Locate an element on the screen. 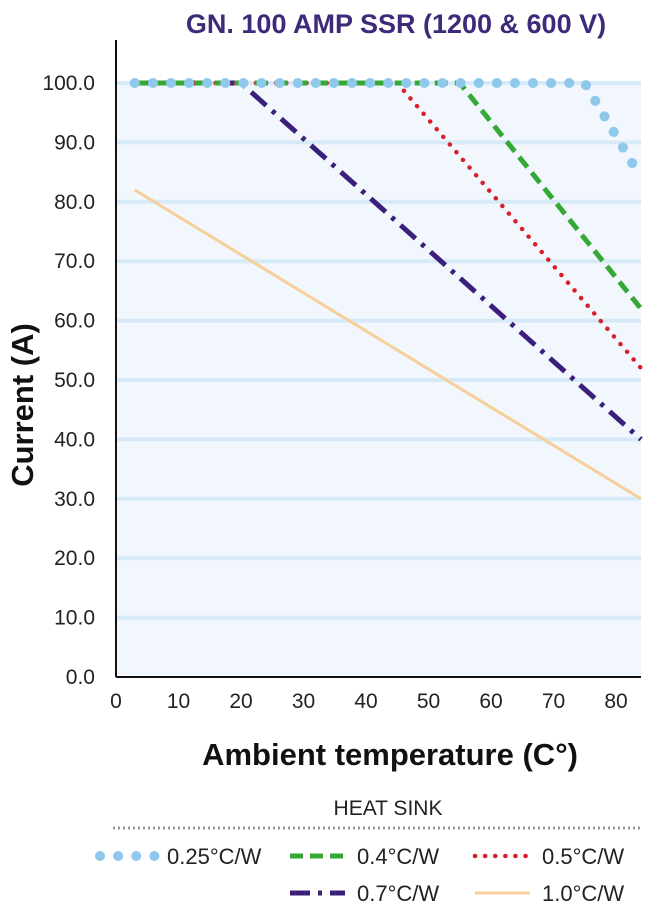  y-tick-label: 90.0 is located at coordinates (74, 142).